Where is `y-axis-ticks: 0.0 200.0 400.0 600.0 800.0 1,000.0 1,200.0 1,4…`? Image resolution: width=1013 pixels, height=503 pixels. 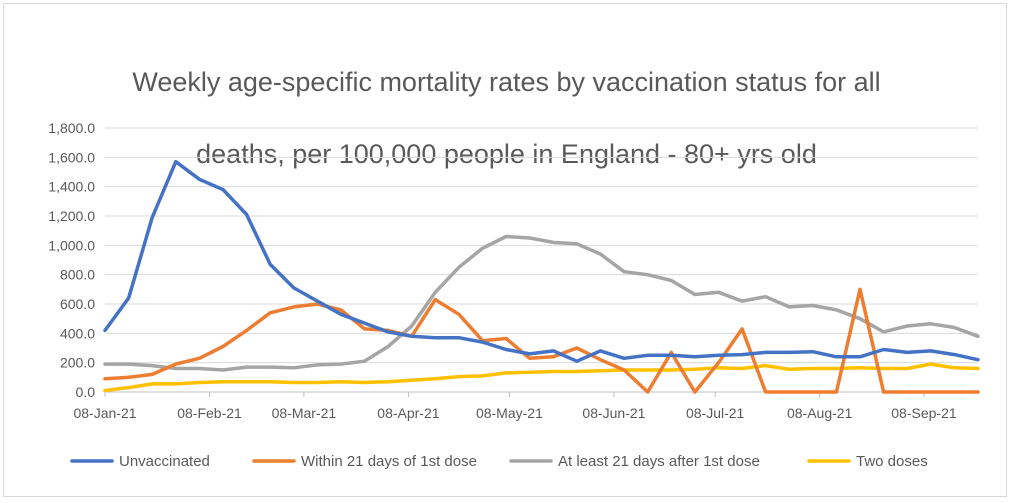
y-axis-ticks: 0.0 200.0 400.0 600.0 800.0 1,000.0 1,200.0 1,4… is located at coordinates (71, 260).